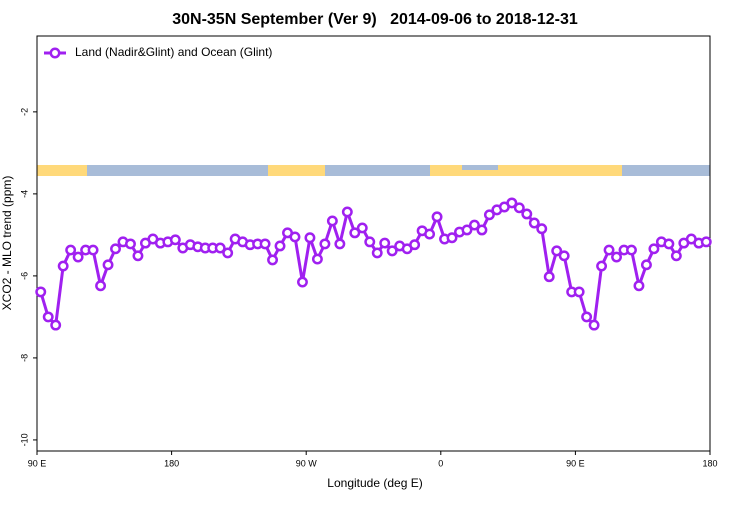 This screenshot has height=505, width=750. I want to click on y-axis-label: XCO2 - MLO trend (ppm), so click(7, 243).